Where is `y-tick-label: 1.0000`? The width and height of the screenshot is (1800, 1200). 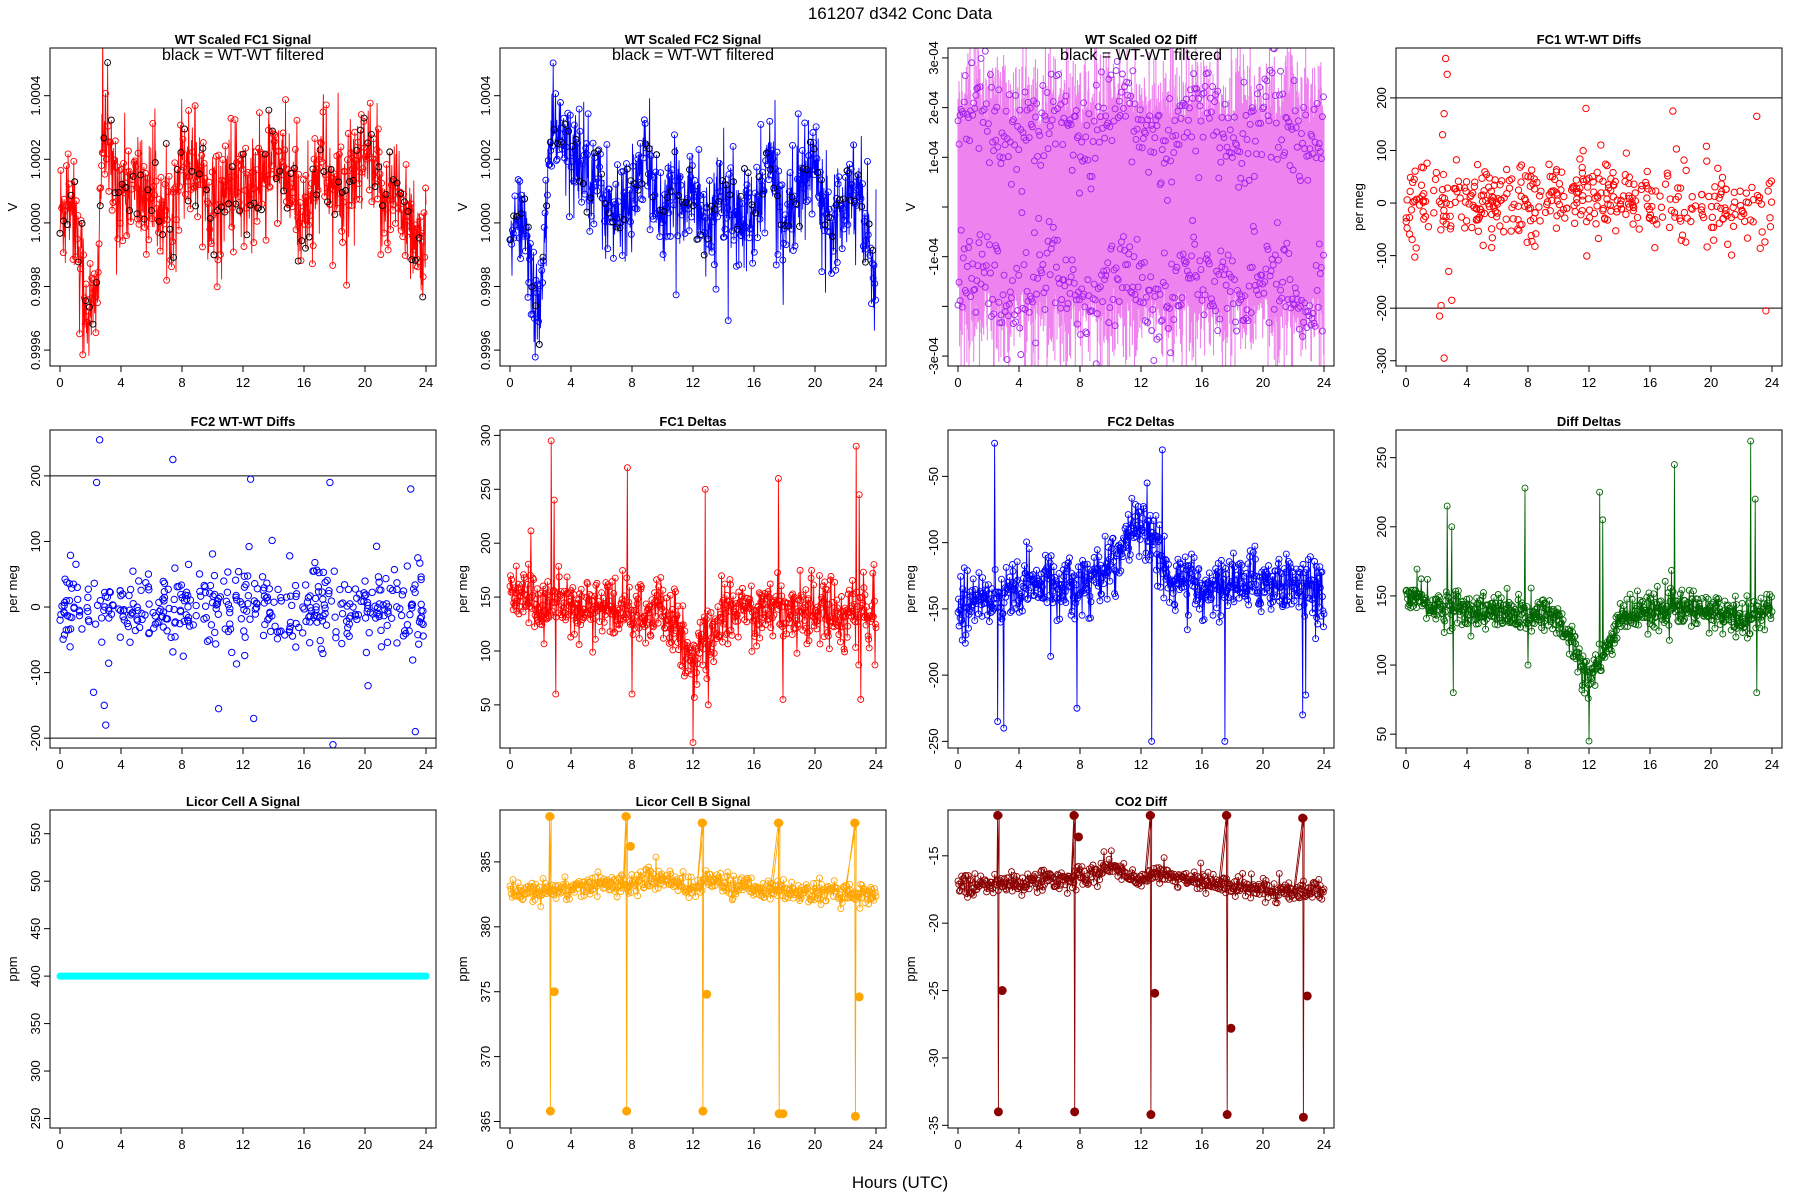 y-tick-label: 1.0000 is located at coordinates (35, 223).